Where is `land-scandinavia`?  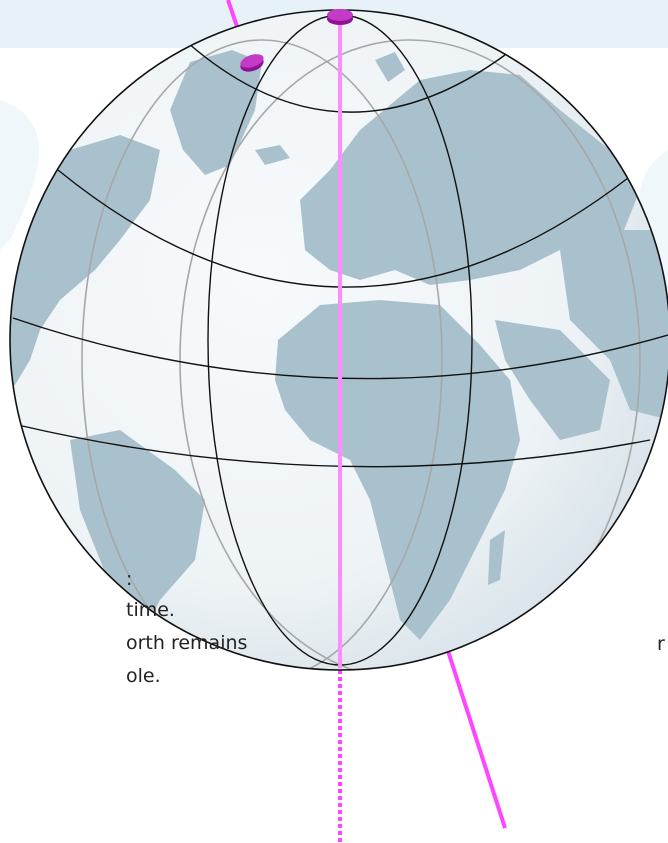
land-scandinavia is located at coordinates (410, 155).